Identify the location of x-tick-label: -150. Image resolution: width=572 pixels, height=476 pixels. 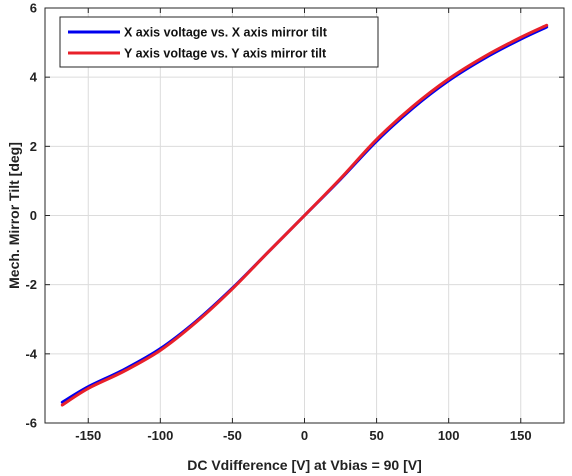
(88, 435).